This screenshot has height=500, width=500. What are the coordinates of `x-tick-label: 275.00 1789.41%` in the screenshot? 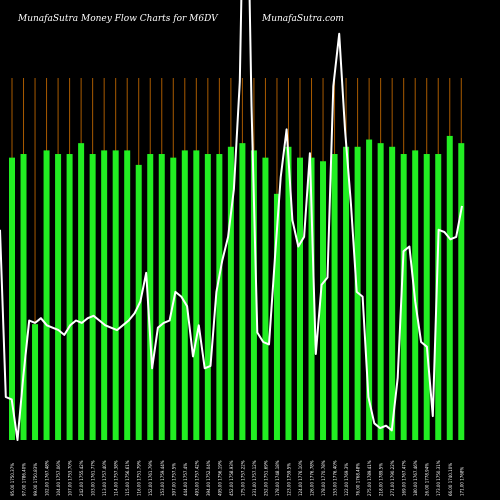 It's located at (369, 478).